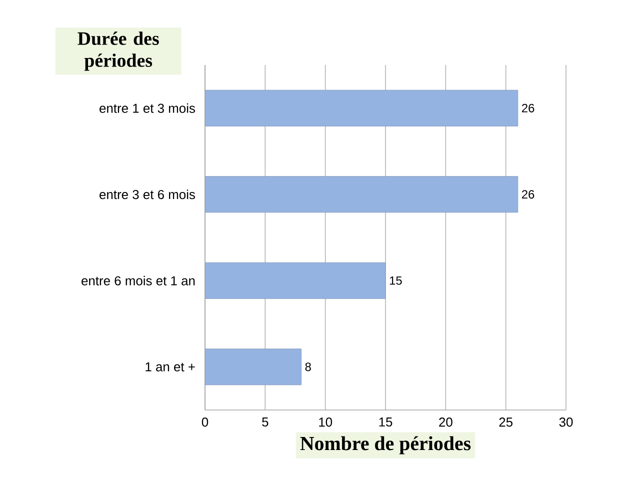  I want to click on x-tick-label: 0, so click(205, 422).